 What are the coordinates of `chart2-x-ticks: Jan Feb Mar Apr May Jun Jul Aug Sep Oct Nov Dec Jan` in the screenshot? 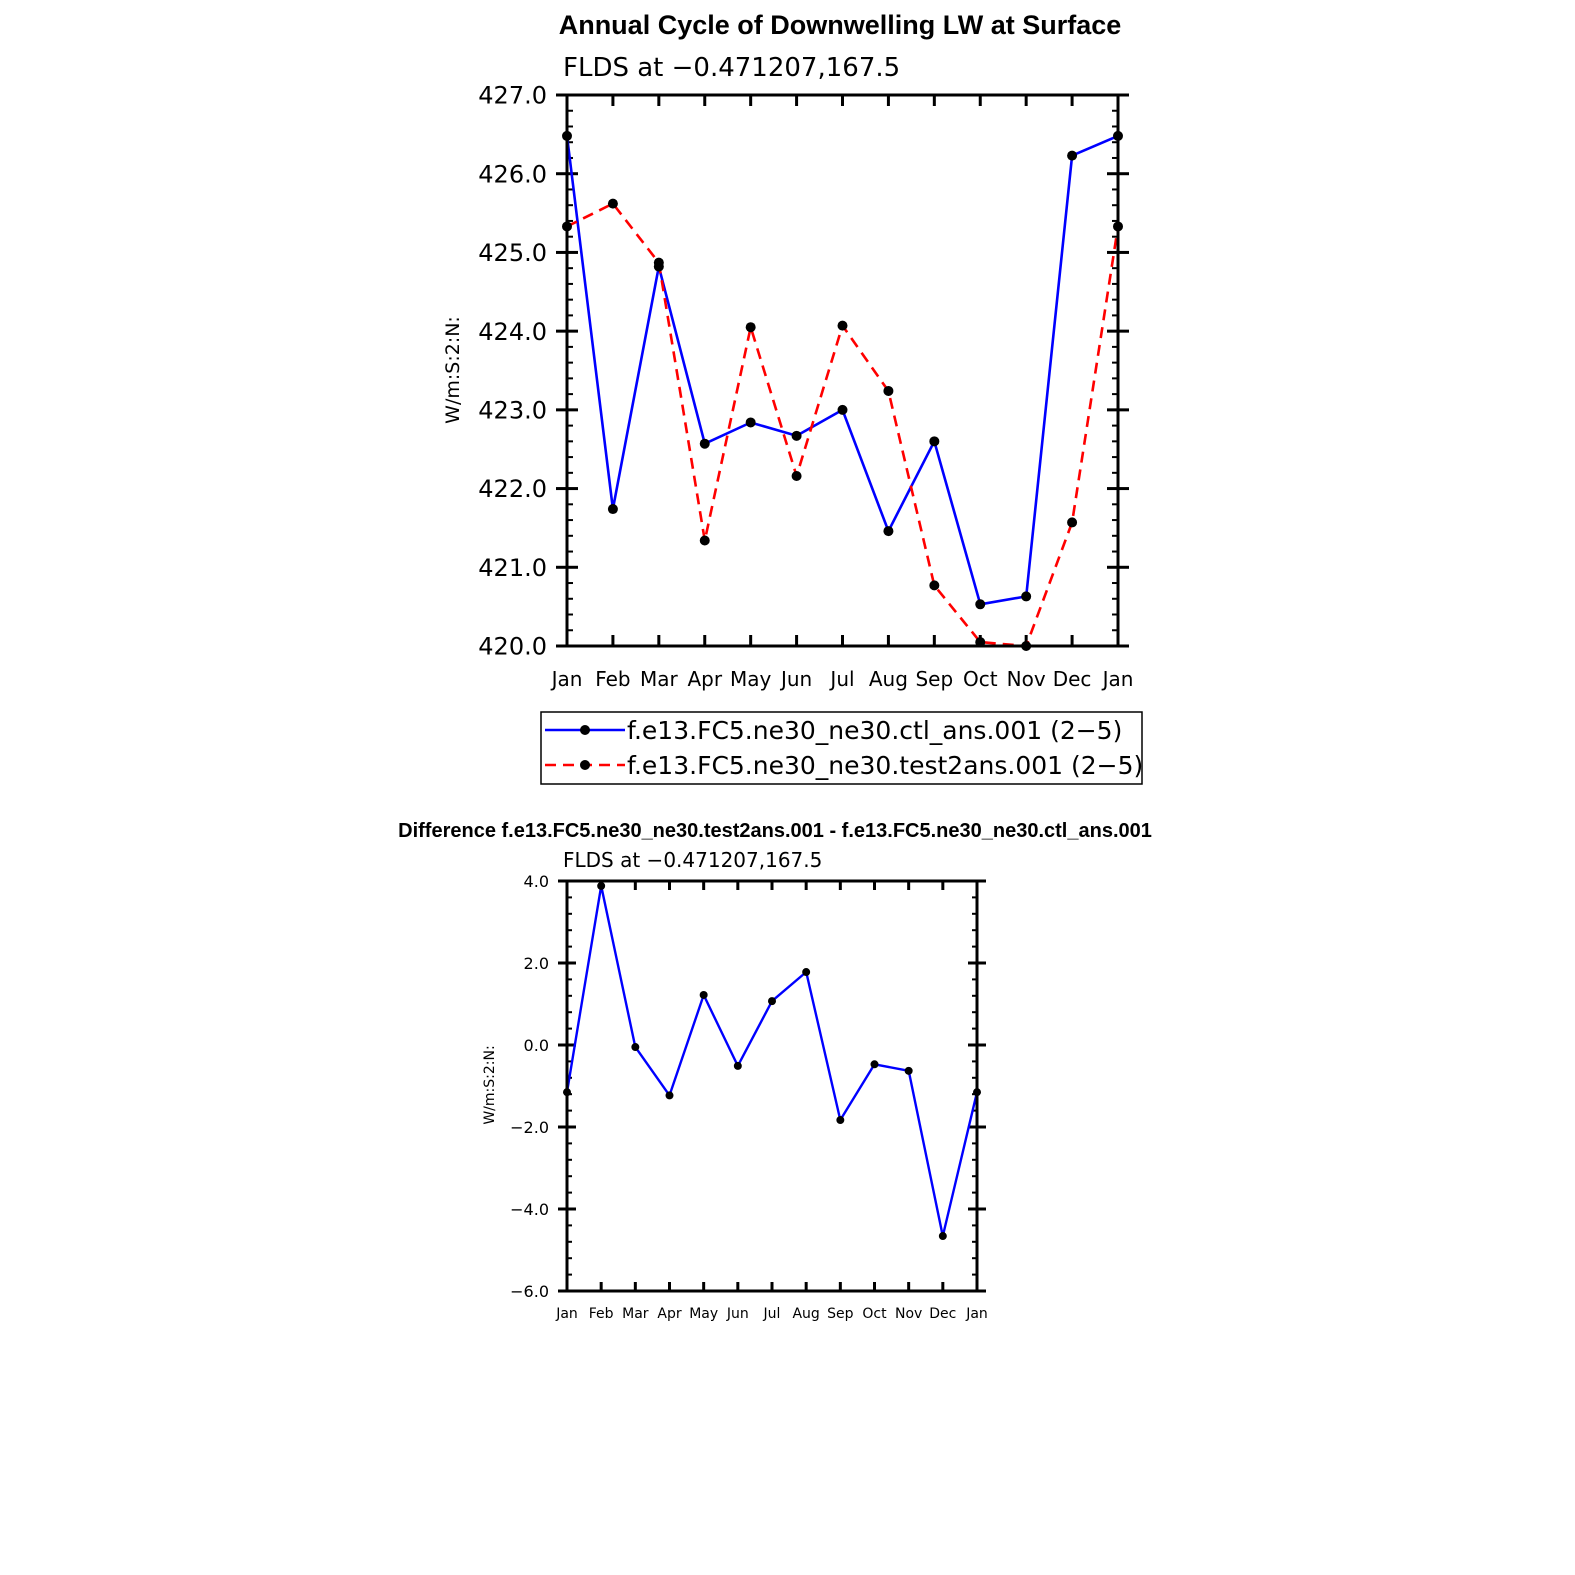 It's located at (771, 1101).